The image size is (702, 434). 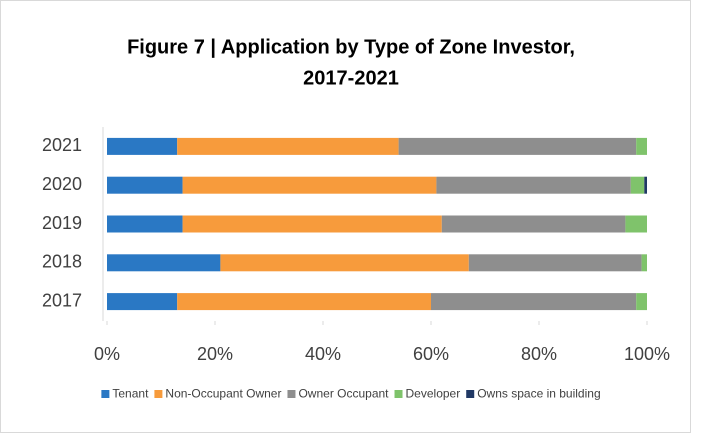 What do you see at coordinates (538, 394) in the screenshot?
I see `legend-label: Owns space in building` at bounding box center [538, 394].